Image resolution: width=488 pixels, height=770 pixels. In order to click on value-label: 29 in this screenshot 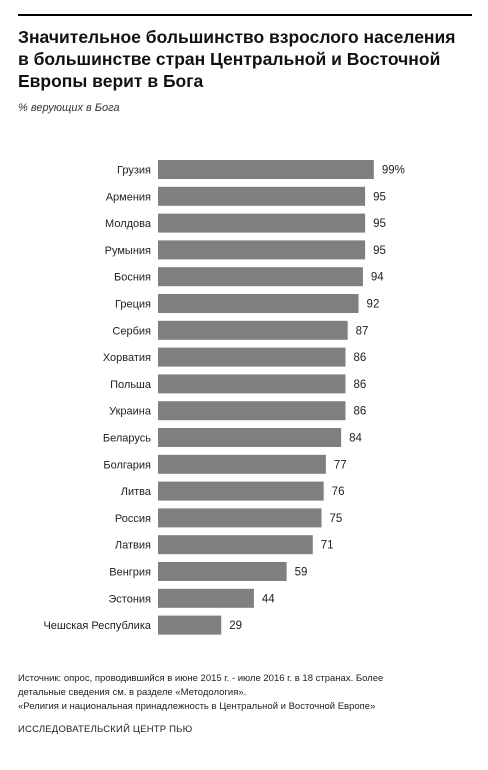, I will do `click(235, 626)`.